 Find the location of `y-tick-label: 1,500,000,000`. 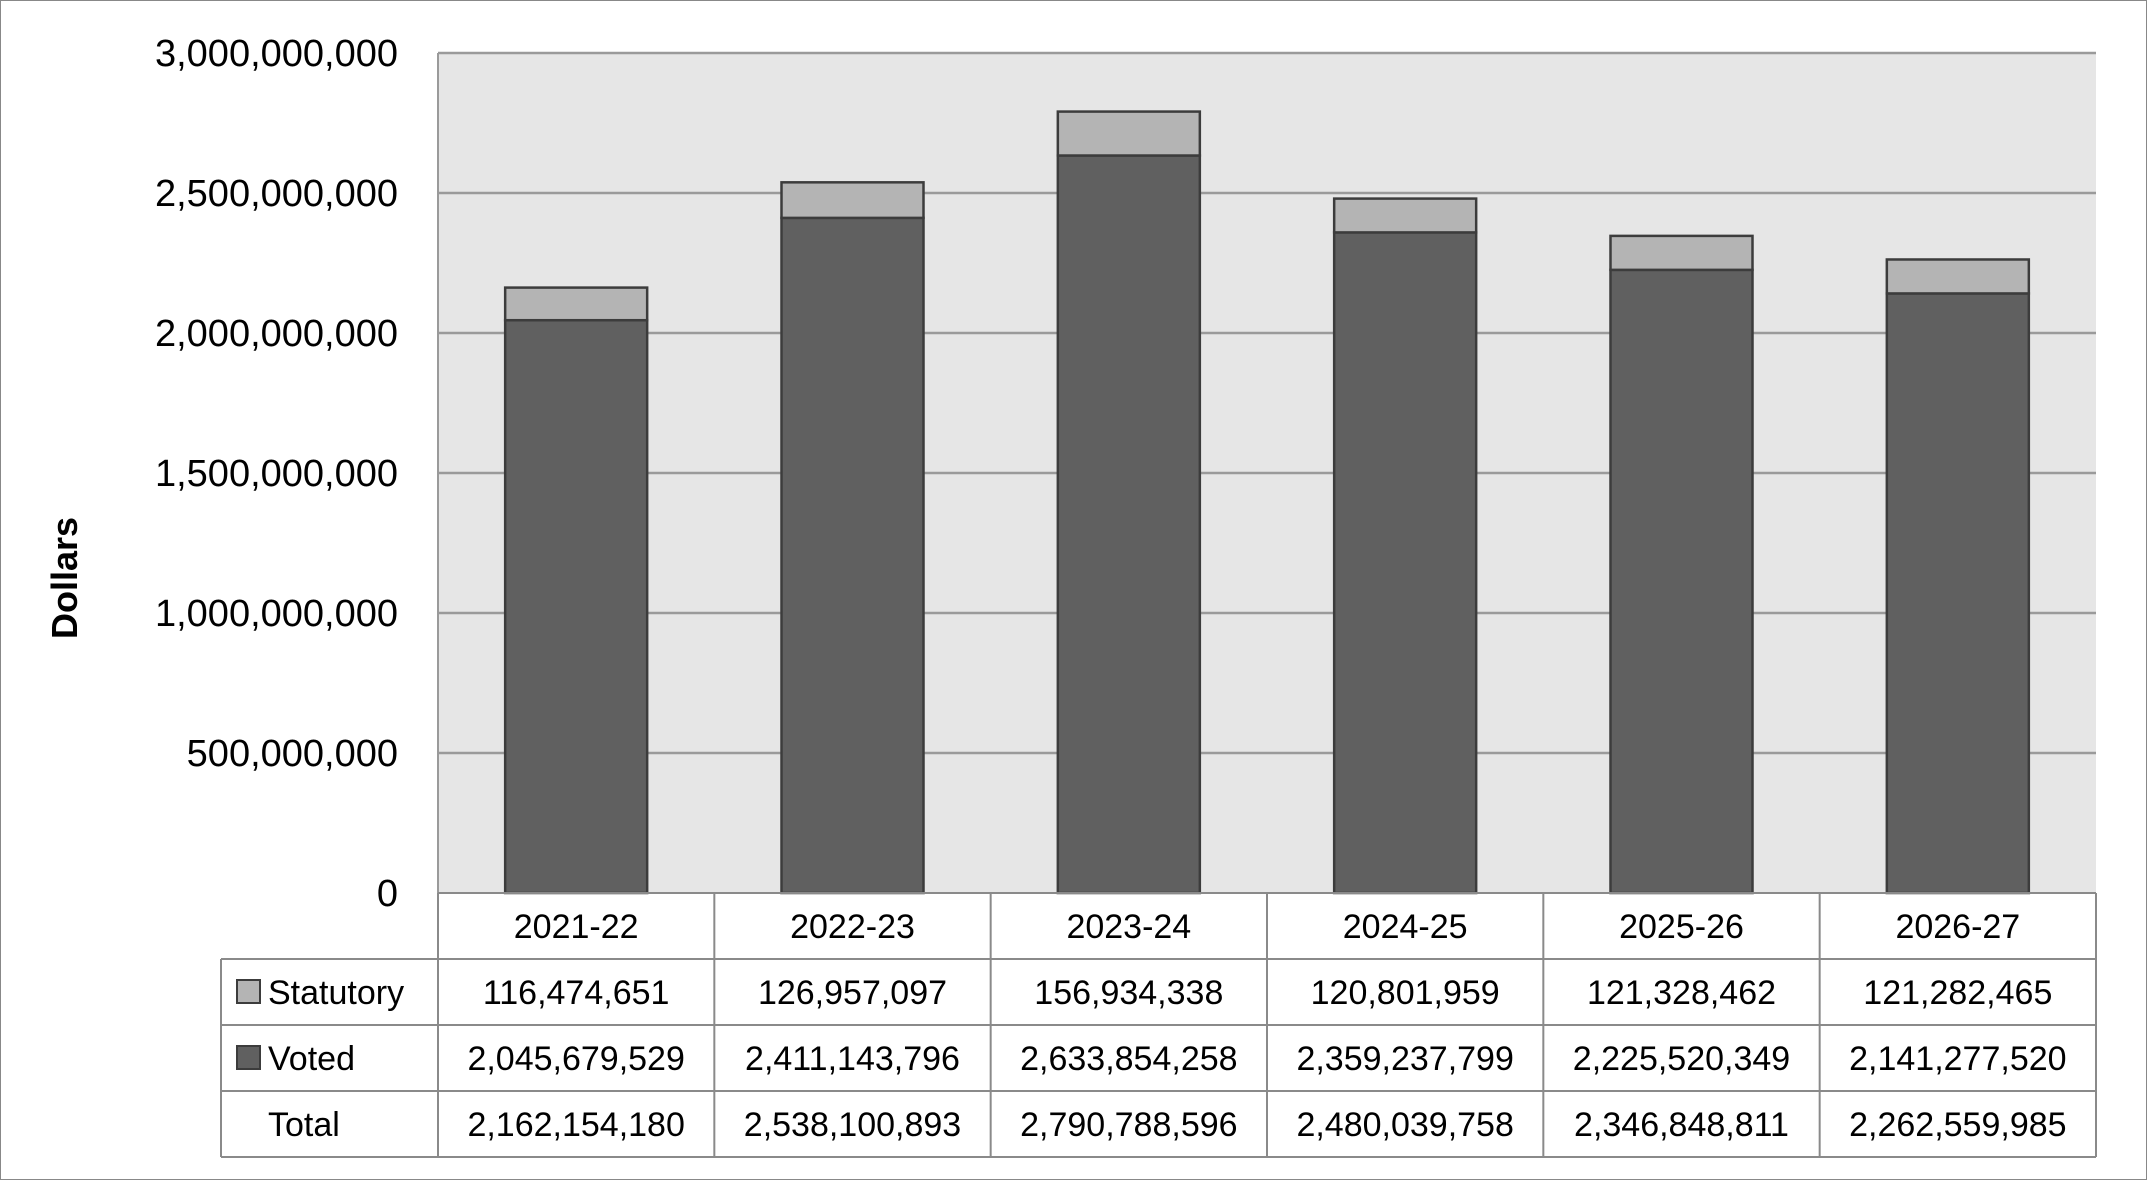

y-tick-label: 1,500,000,000 is located at coordinates (276, 474).